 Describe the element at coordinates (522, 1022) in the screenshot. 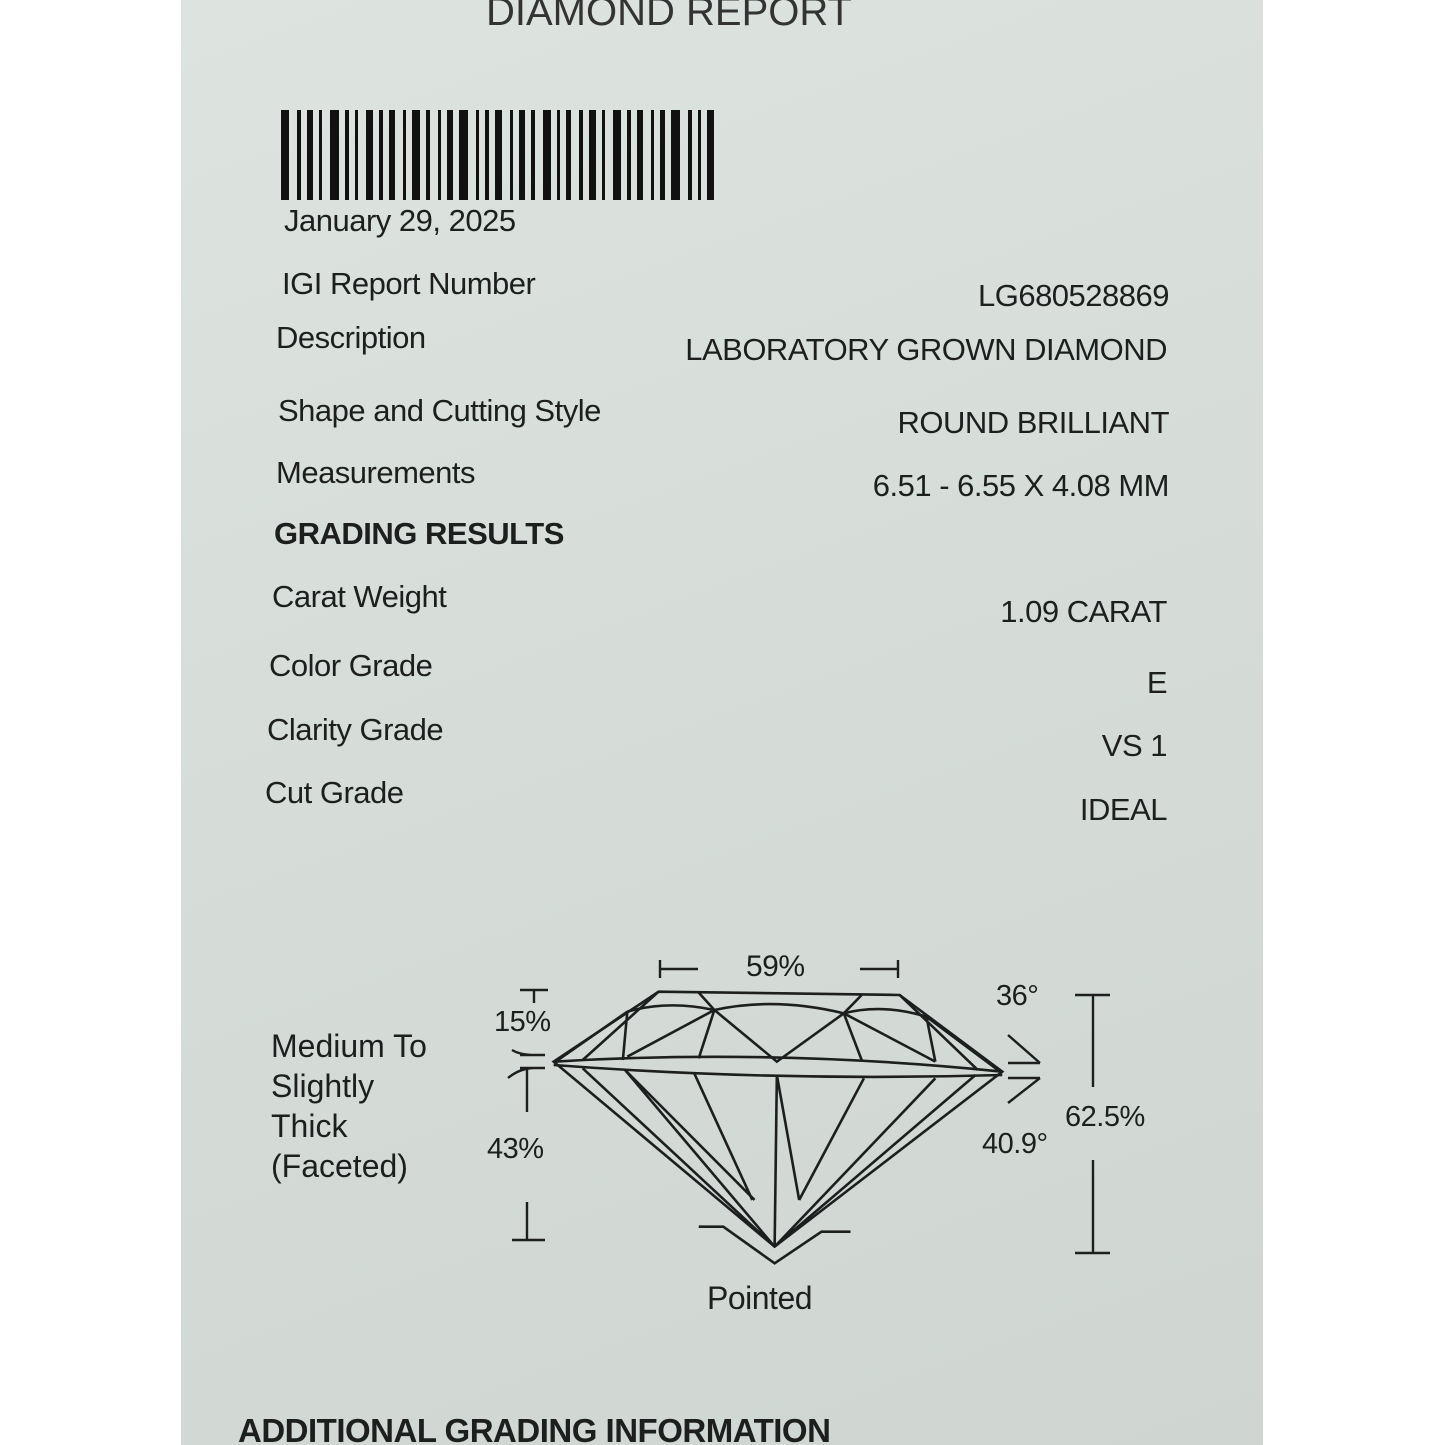

I see `crown-height: 15%` at that location.